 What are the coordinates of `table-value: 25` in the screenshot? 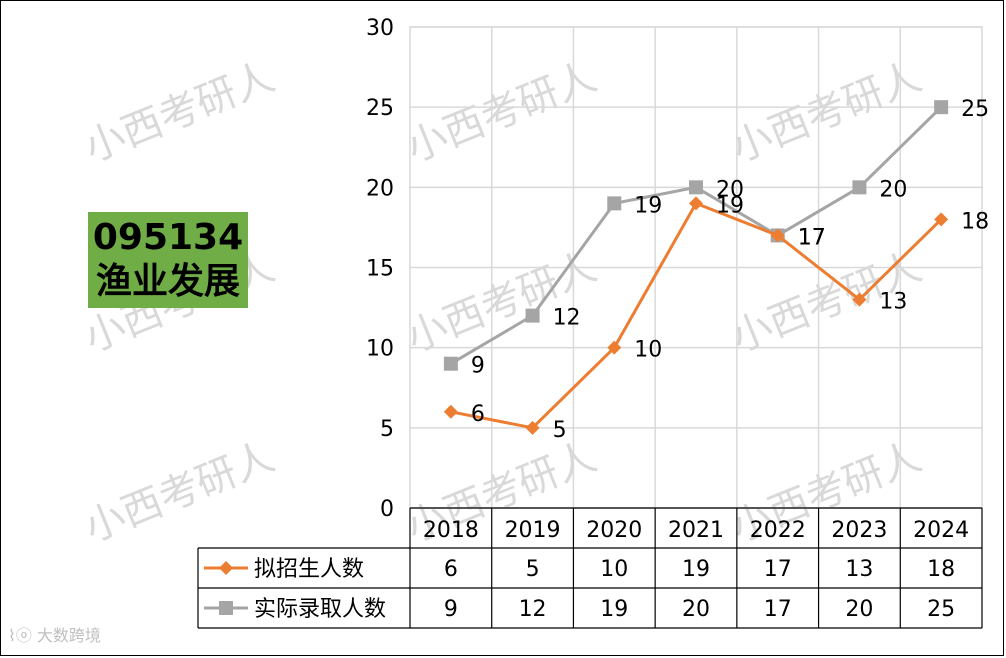 It's located at (941, 609).